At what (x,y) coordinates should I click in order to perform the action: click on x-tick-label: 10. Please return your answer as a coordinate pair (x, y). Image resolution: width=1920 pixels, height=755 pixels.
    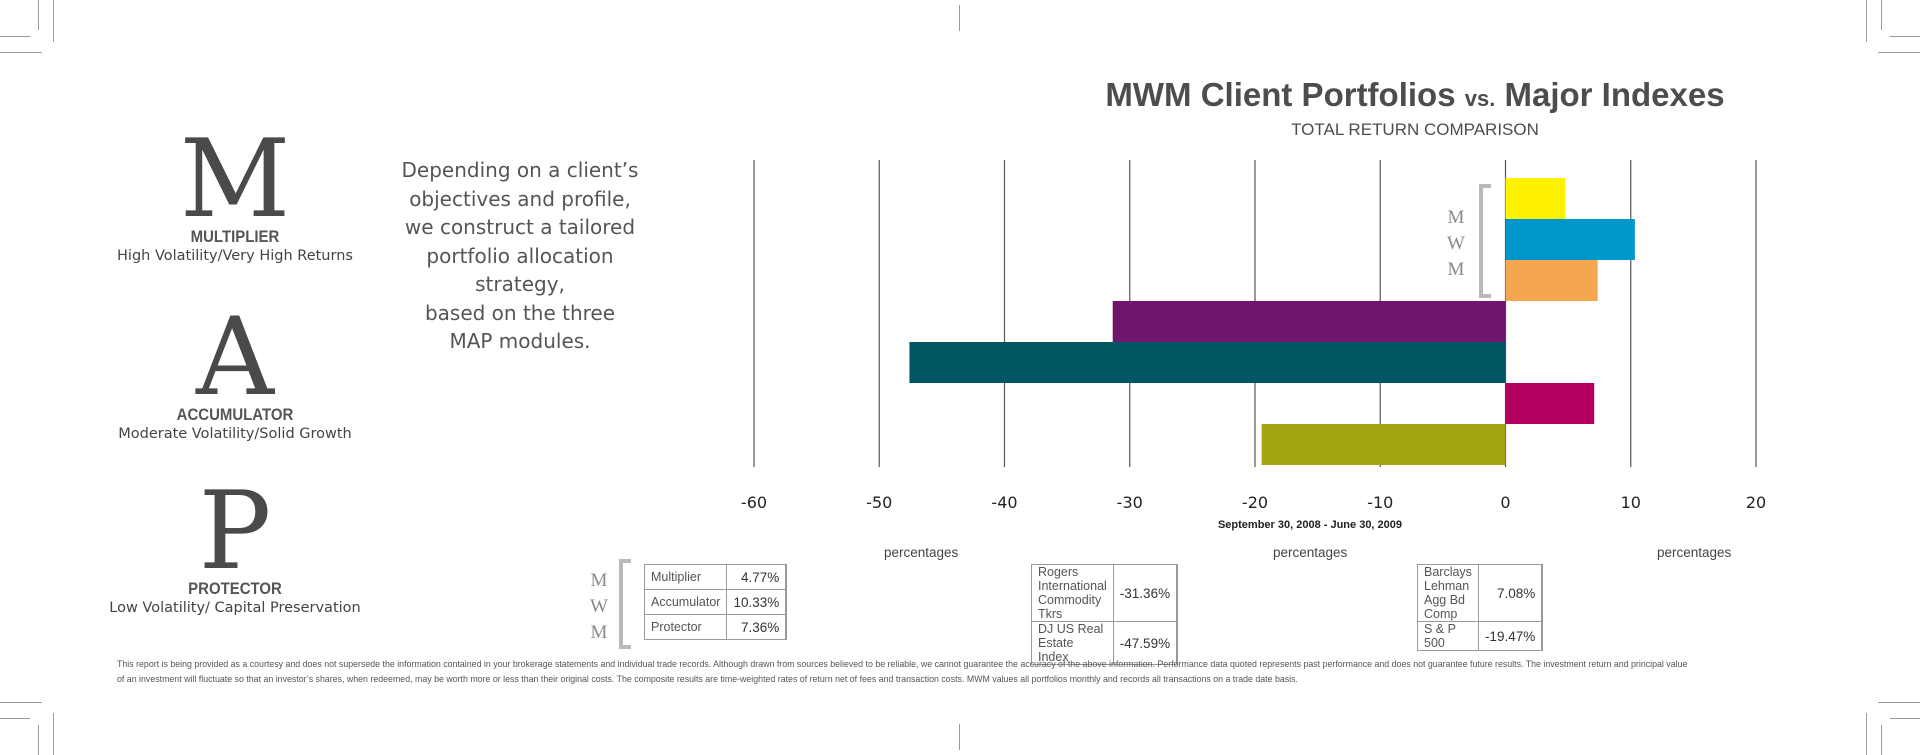
    Looking at the image, I should click on (1631, 502).